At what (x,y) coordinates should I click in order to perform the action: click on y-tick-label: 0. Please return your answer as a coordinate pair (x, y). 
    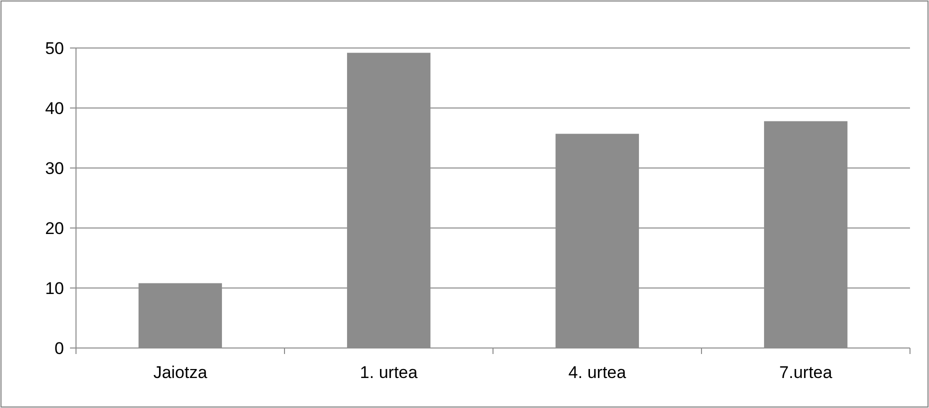
    Looking at the image, I should click on (59, 348).